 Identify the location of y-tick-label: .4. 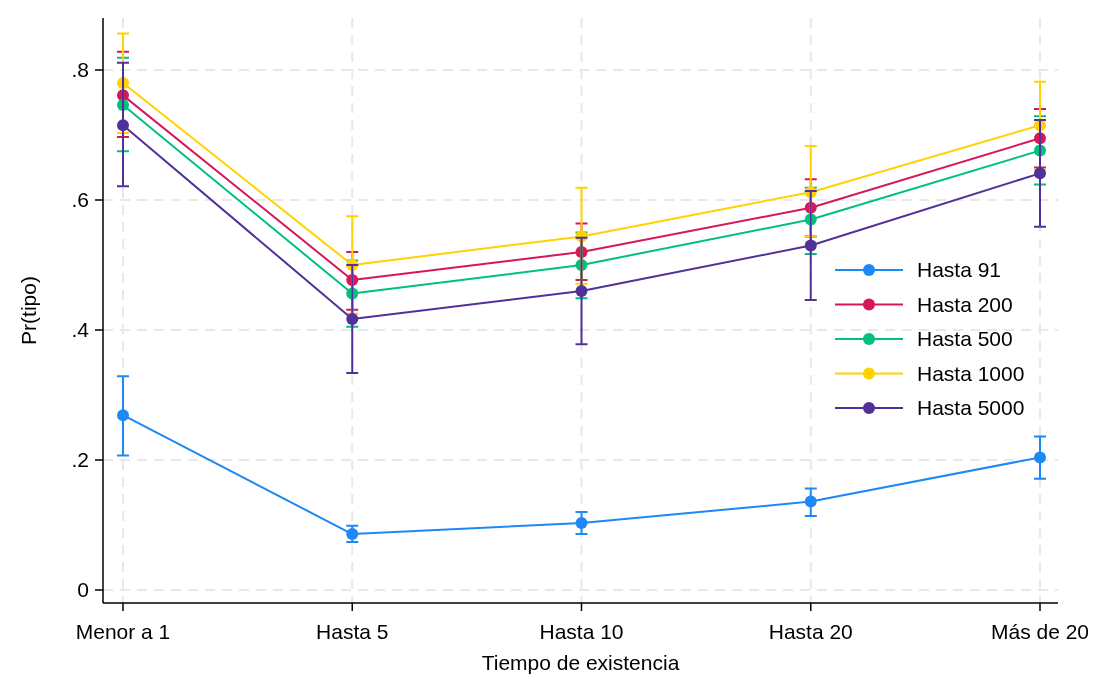
(80, 330).